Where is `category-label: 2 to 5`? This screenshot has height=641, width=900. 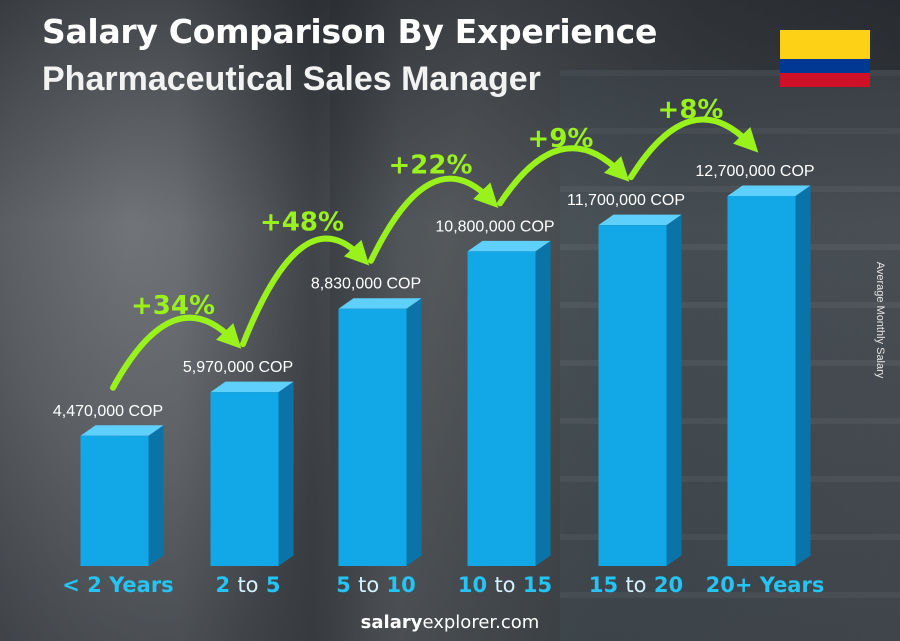
category-label: 2 to 5 is located at coordinates (248, 585).